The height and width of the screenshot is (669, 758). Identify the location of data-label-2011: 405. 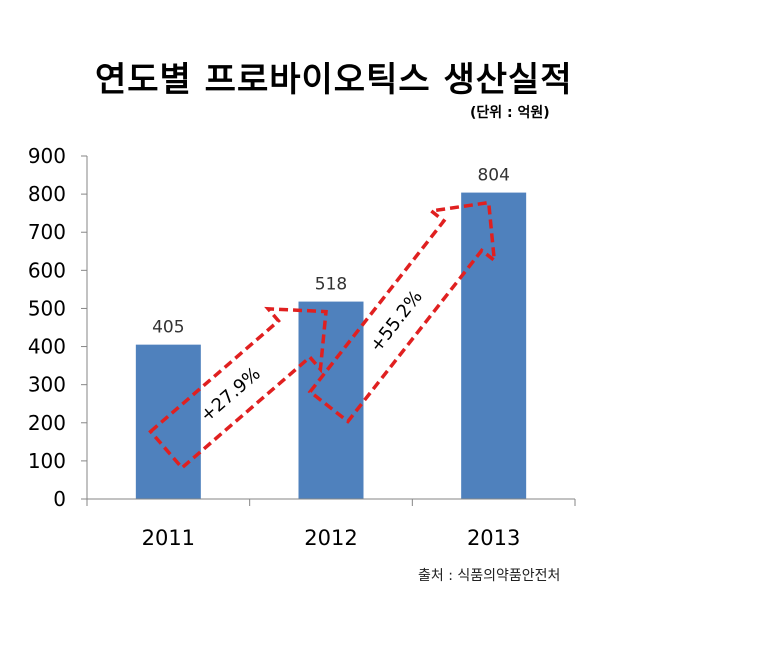
(168, 328).